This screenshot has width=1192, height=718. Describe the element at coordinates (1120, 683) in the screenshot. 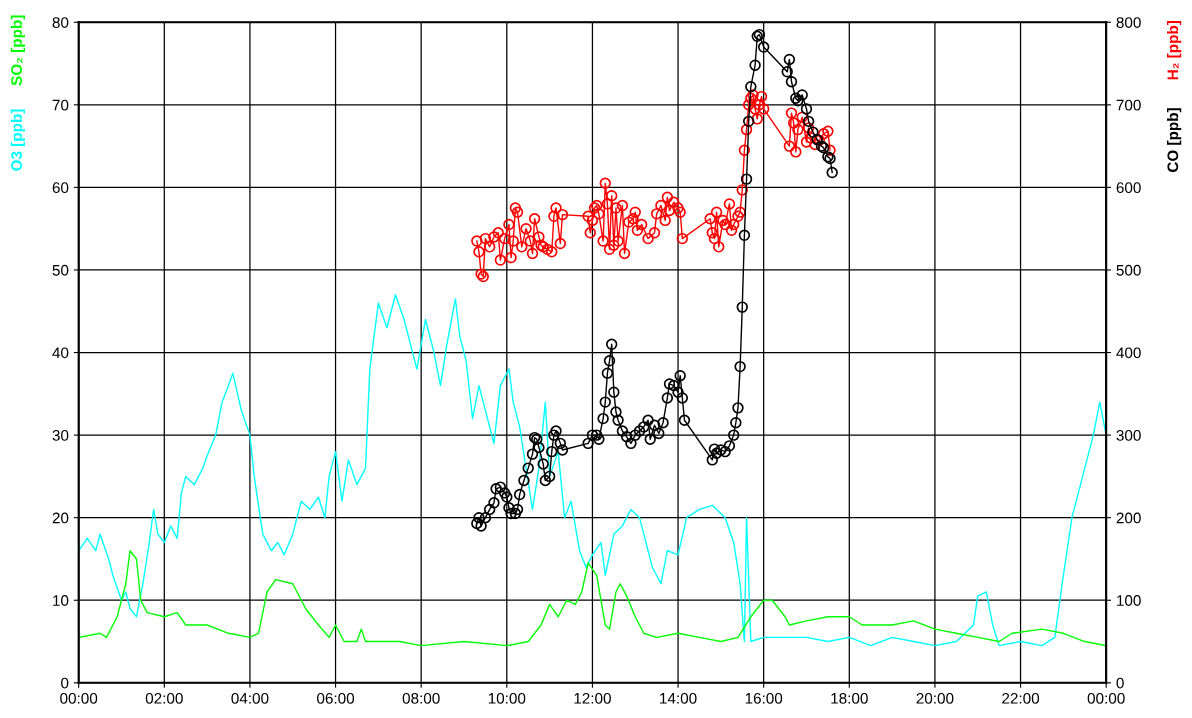

I see `y2-tick-label: 0` at that location.